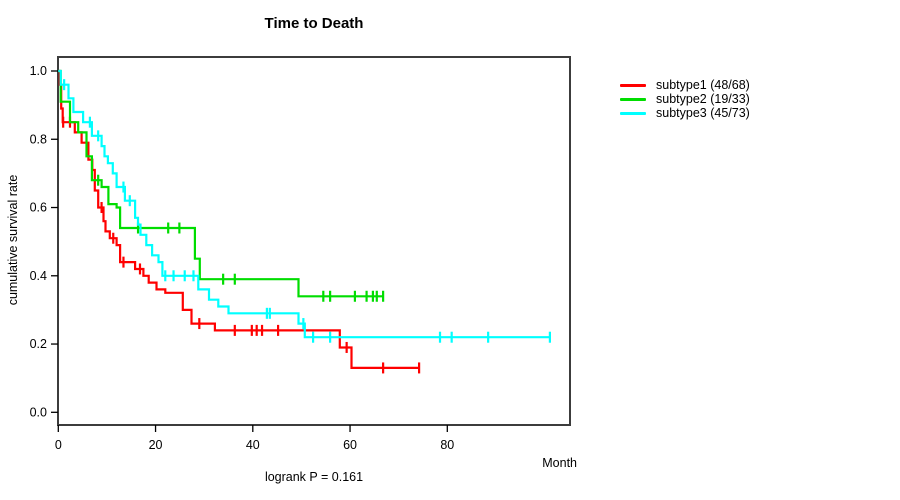 The width and height of the screenshot is (900, 500). Describe the element at coordinates (314, 23) in the screenshot. I see `chart-title: Time to Death` at that location.